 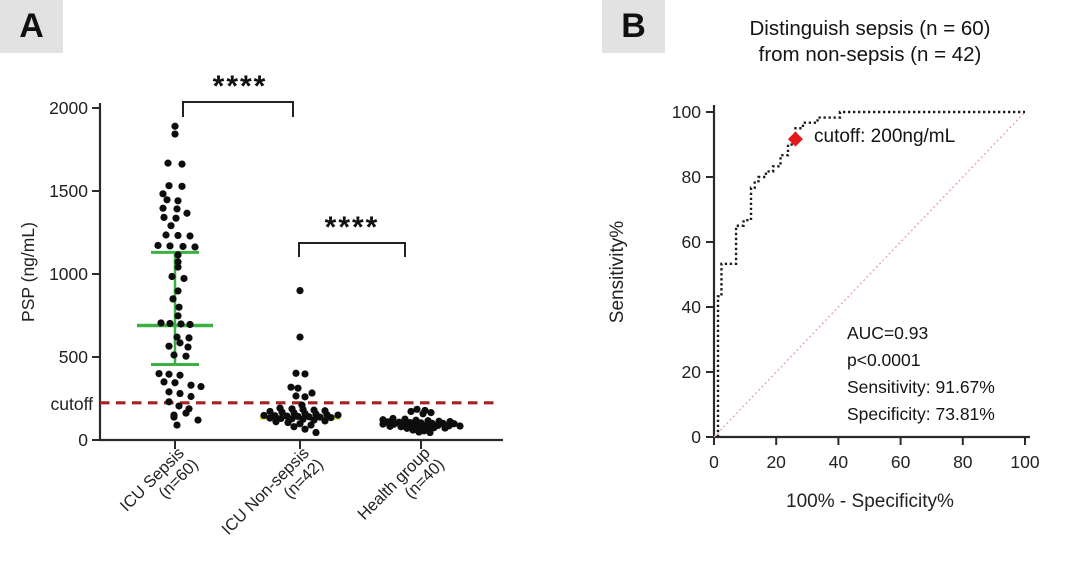 What do you see at coordinates (73, 357) in the screenshot?
I see `panel-a-y-tick-label: 500` at bounding box center [73, 357].